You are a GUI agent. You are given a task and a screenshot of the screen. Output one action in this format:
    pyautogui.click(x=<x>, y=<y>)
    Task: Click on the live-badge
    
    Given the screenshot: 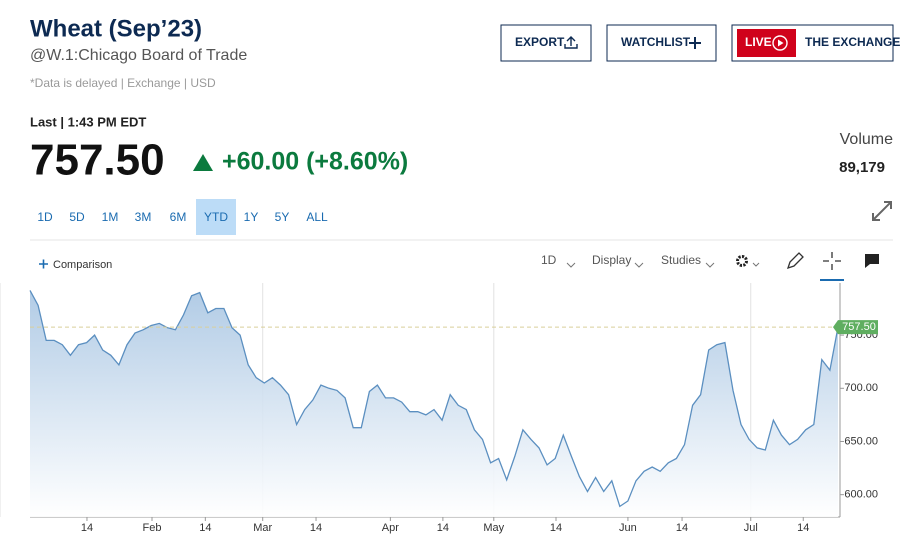 What is the action you would take?
    pyautogui.click(x=766, y=43)
    